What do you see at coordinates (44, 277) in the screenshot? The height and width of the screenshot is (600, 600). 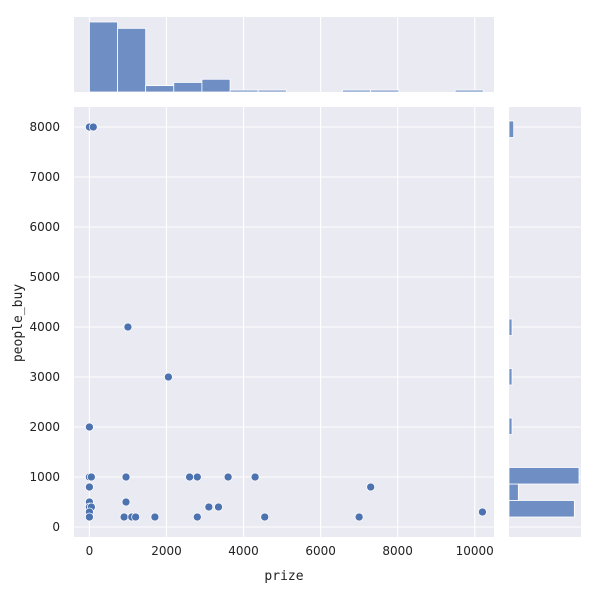 I see `y-tick-label: 5000` at bounding box center [44, 277].